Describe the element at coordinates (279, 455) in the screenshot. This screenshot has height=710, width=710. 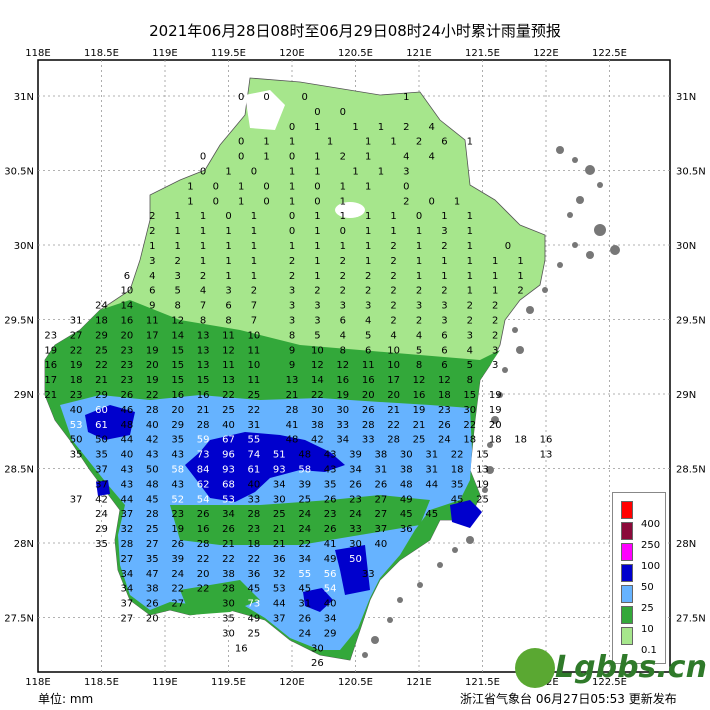
I see `rainfall-value: 51` at that location.